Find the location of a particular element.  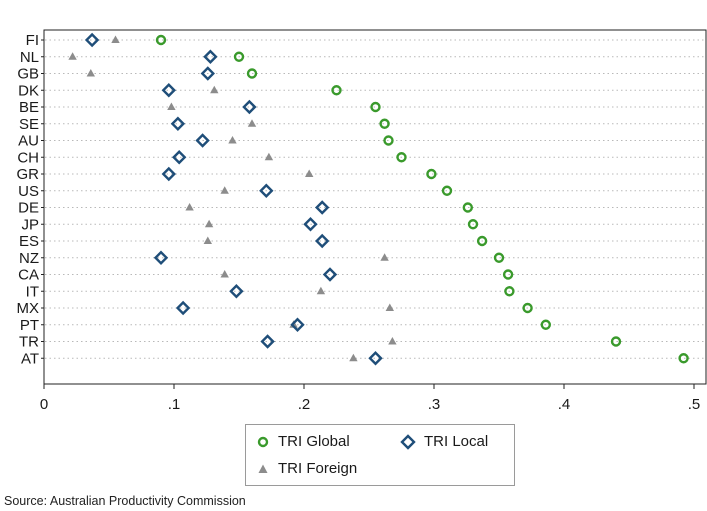

x-tick-label: .4 is located at coordinates (564, 404).